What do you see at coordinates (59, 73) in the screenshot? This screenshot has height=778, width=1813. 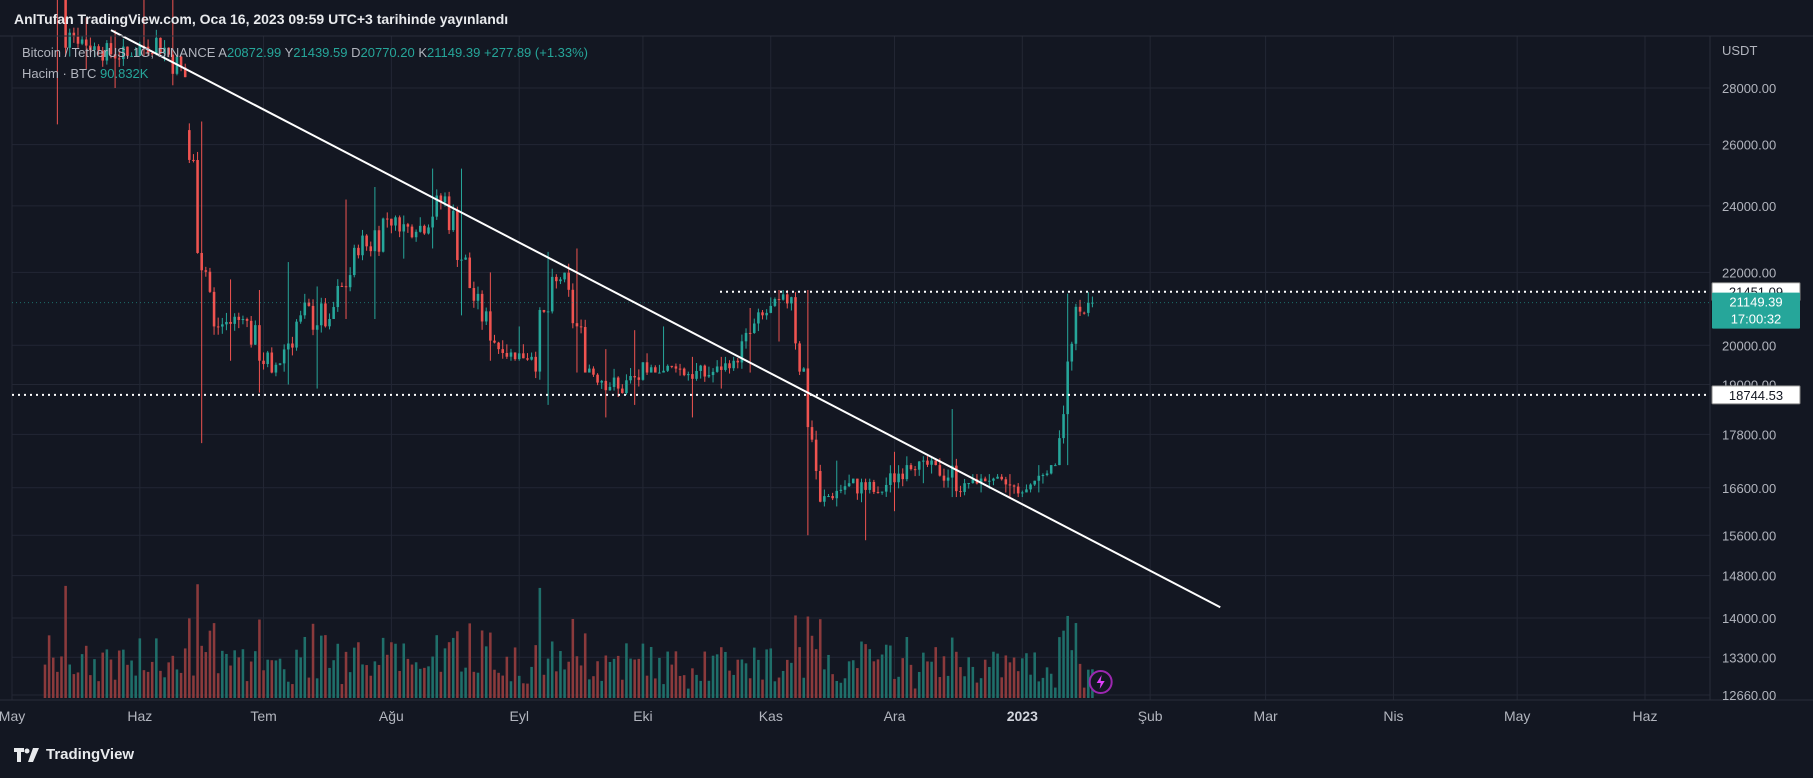 I see `volume-label: Hacim · BTC` at bounding box center [59, 73].